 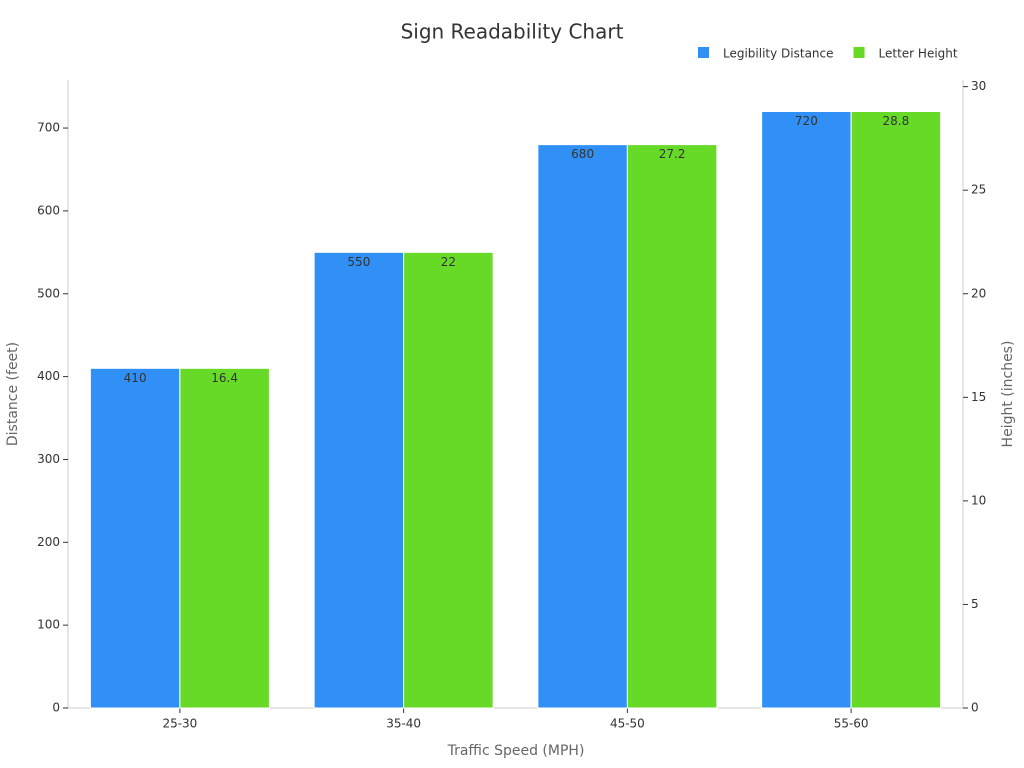 I want to click on value-label: 550, so click(x=358, y=262).